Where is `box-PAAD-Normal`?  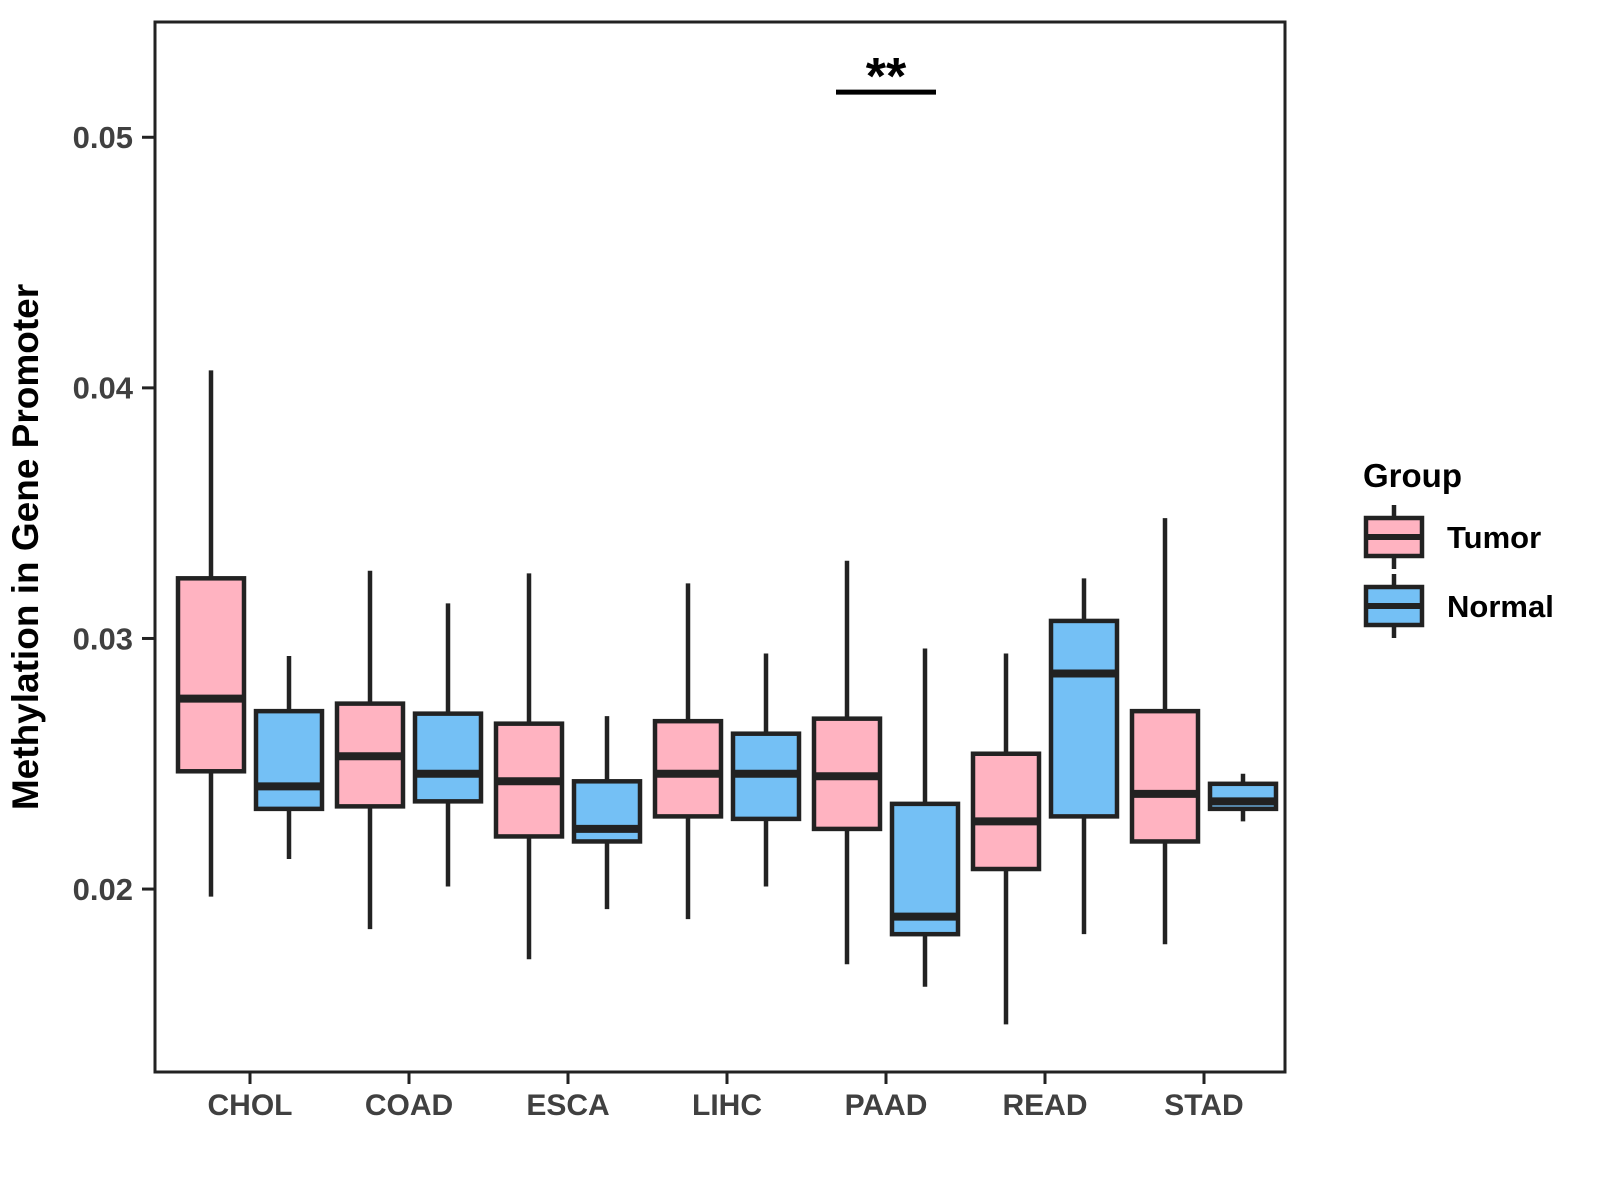
box-PAAD-Normal is located at coordinates (925, 869).